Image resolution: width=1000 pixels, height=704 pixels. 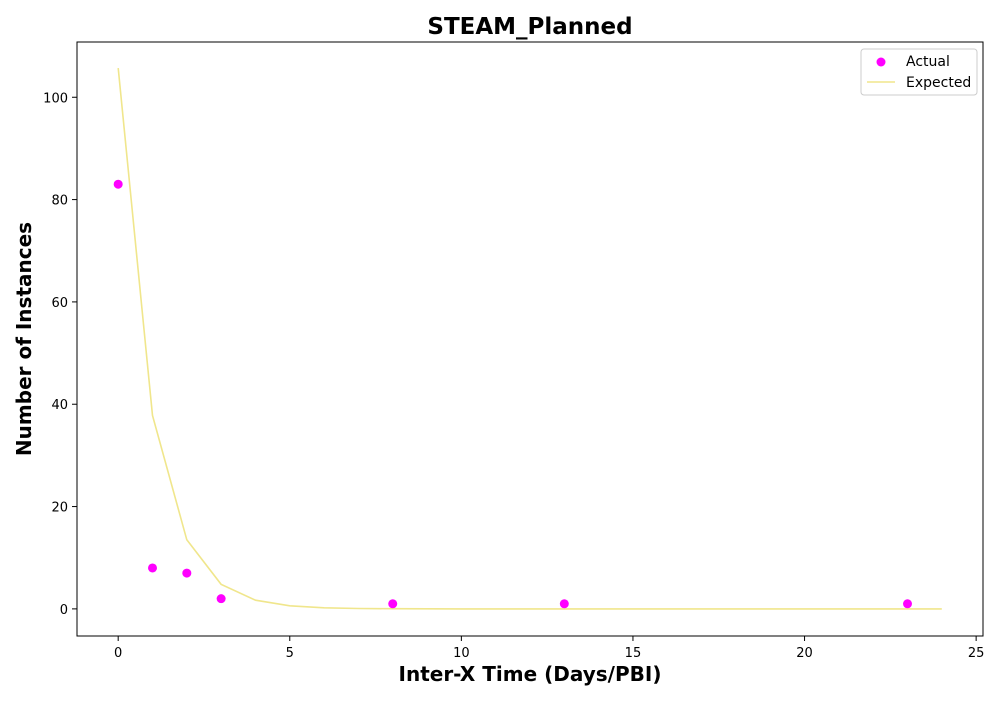 What do you see at coordinates (59, 201) in the screenshot?
I see `y-tick-label: 80` at bounding box center [59, 201].